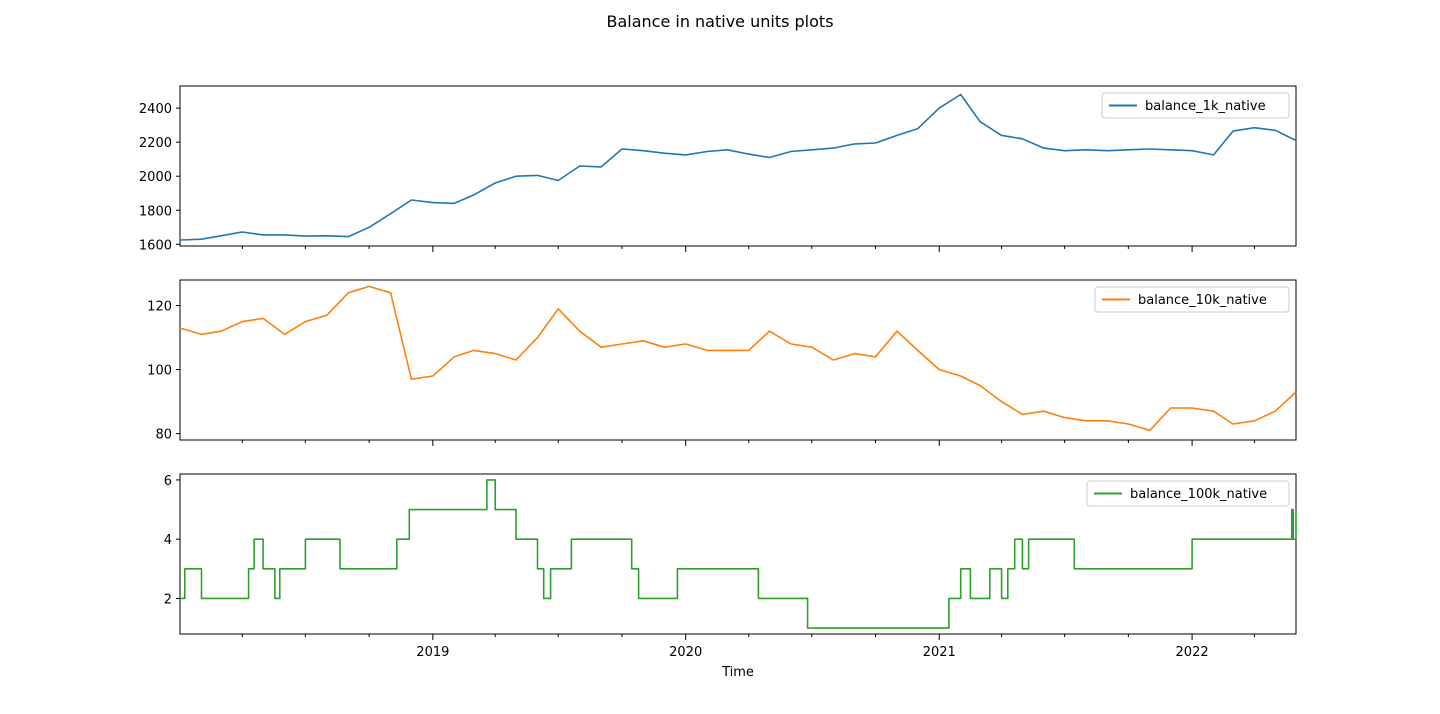  I want to click on y-tick-label: 6, so click(168, 481).